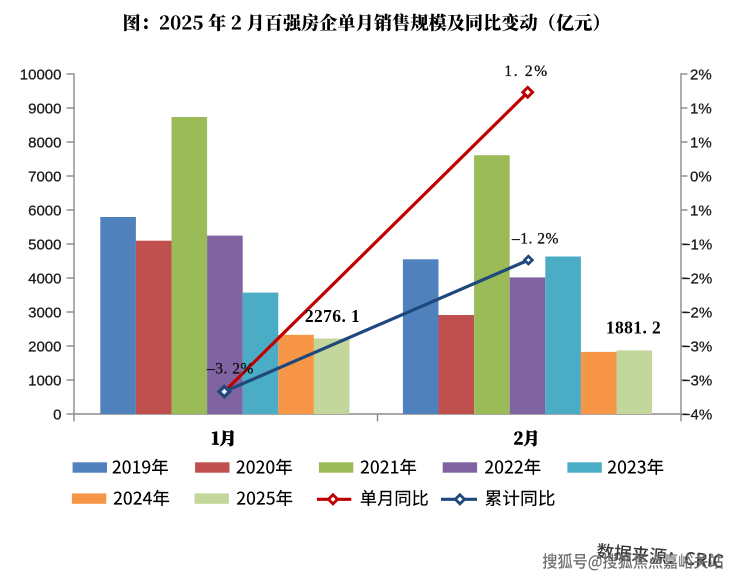  Describe the element at coordinates (701, 74) in the screenshot. I see `svg-text: 2%` at that location.